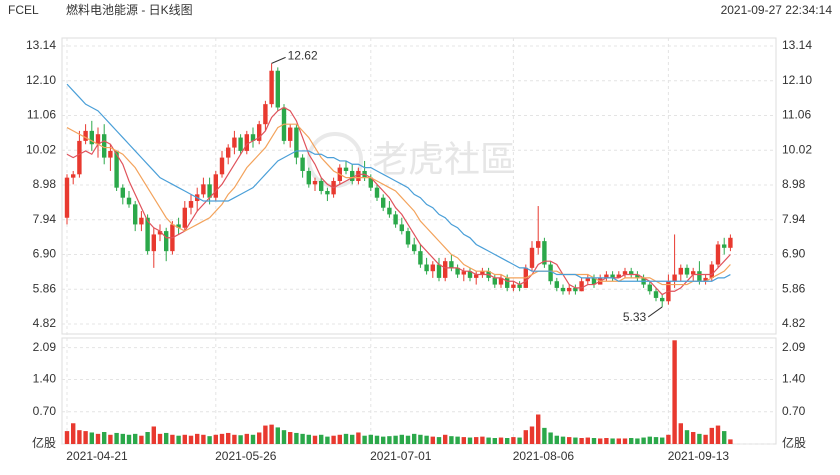  What do you see at coordinates (45, 379) in the screenshot?
I see `y-tick-label: 1.40` at bounding box center [45, 379].